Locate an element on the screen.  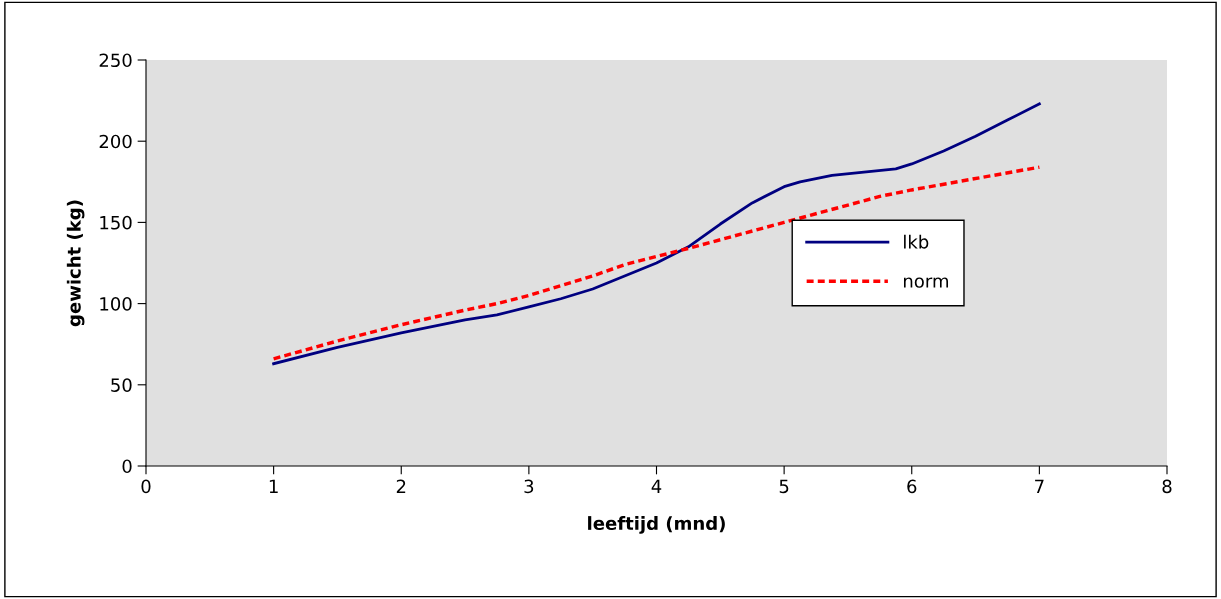
y-tick-label: 0 is located at coordinates (127, 466).